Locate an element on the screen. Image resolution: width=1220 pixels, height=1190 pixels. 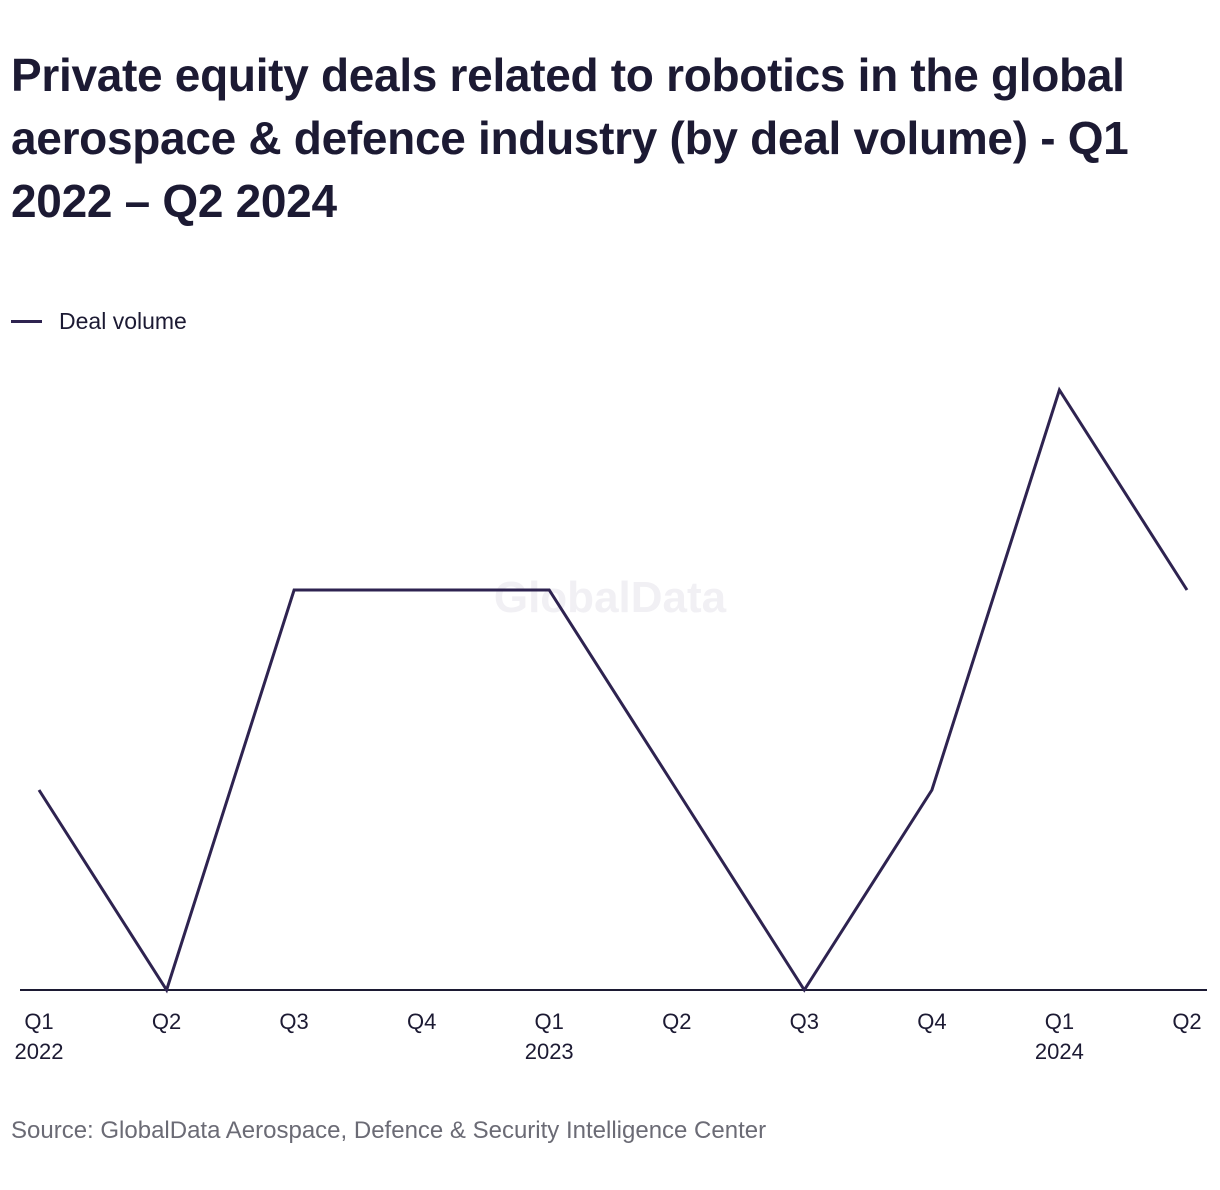
x-tick-labels: Q1 2022 Q2 Q3 Q4 Q1 2023 Q2 Q3 Q4 Q1 2024 Q2 is located at coordinates (608, 1036).